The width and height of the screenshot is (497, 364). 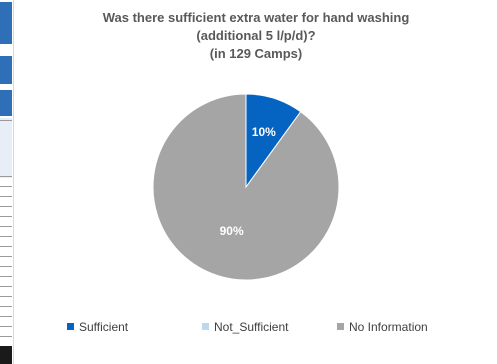 I want to click on legend-item-no-information: No Information, so click(x=382, y=327).